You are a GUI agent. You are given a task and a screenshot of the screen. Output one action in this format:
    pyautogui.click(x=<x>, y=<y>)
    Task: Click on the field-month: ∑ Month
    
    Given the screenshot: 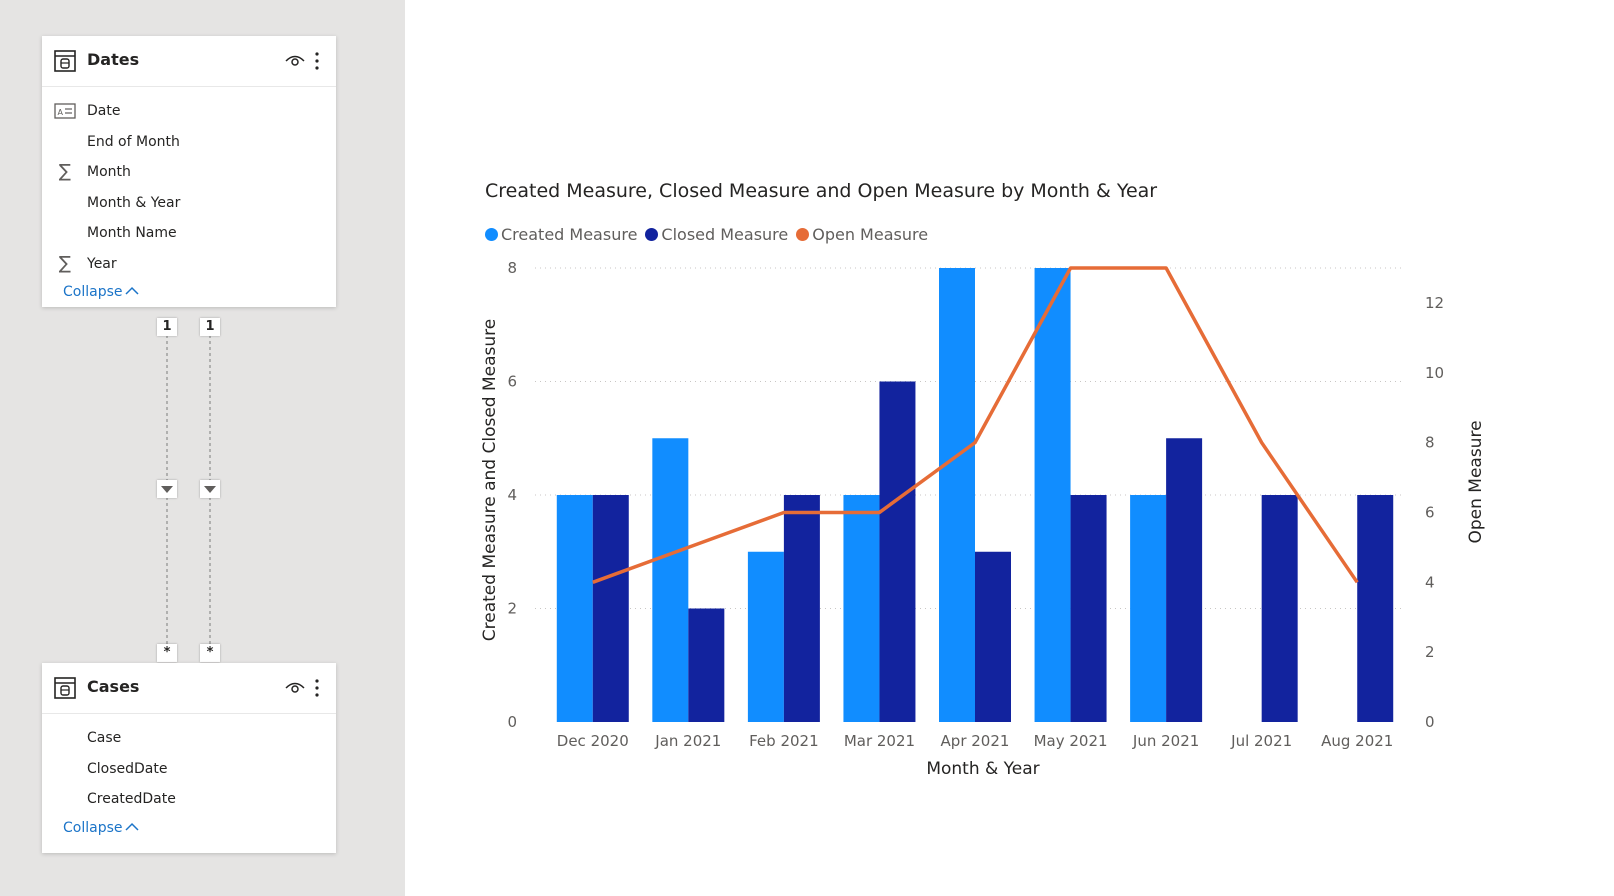 What is the action you would take?
    pyautogui.click(x=189, y=173)
    